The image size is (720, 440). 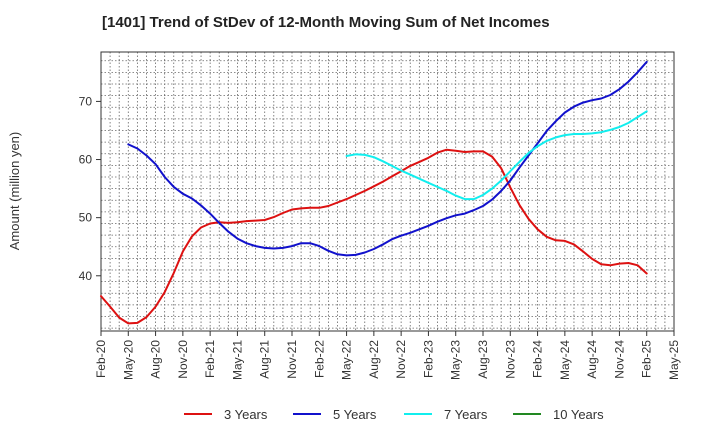 What do you see at coordinates (292, 359) in the screenshot?
I see `x-tick-label: Nov-21` at bounding box center [292, 359].